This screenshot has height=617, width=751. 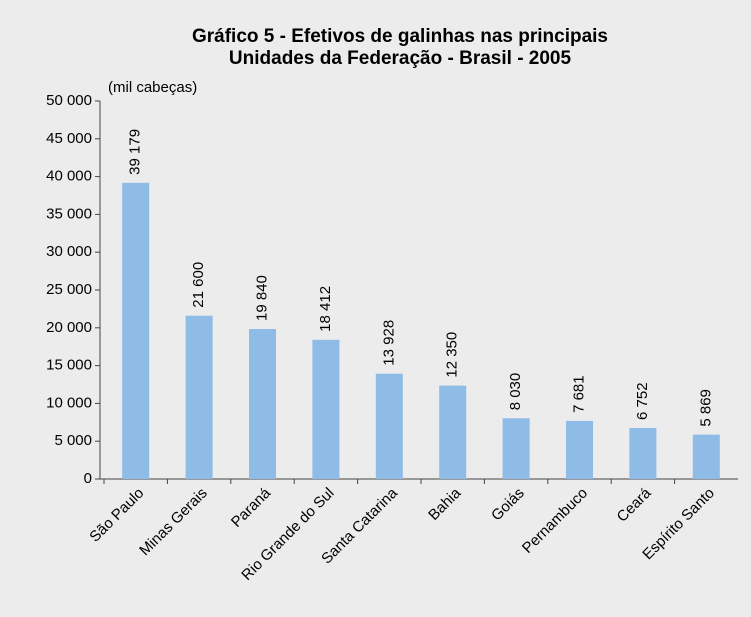 I want to click on y-tick-label: 10 000, so click(x=69, y=402).